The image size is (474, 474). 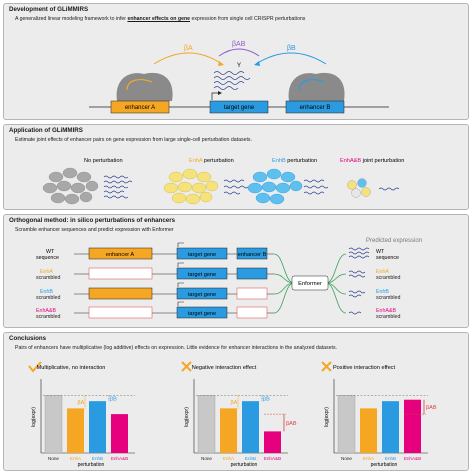 I want to click on beta-ab-arc, so click(x=239, y=52).